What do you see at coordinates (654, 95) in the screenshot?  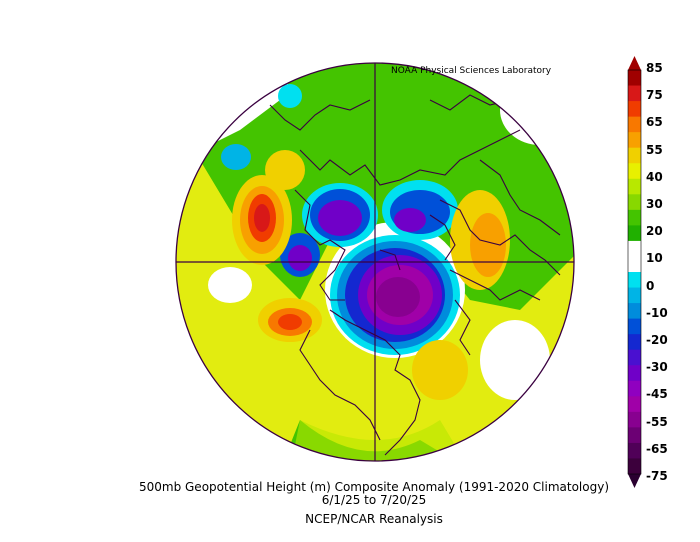 I see `colorbar-label: 75` at bounding box center [654, 95].